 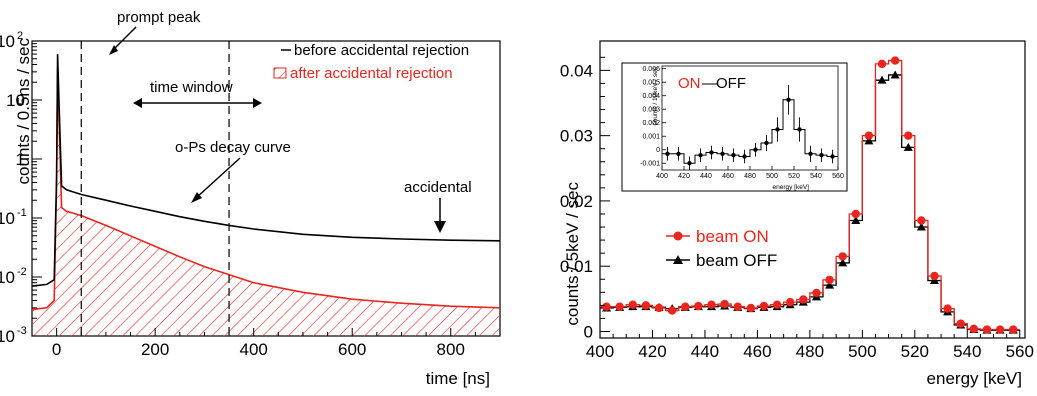 What do you see at coordinates (678, 236) in the screenshot?
I see `legend-on-marker` at bounding box center [678, 236].